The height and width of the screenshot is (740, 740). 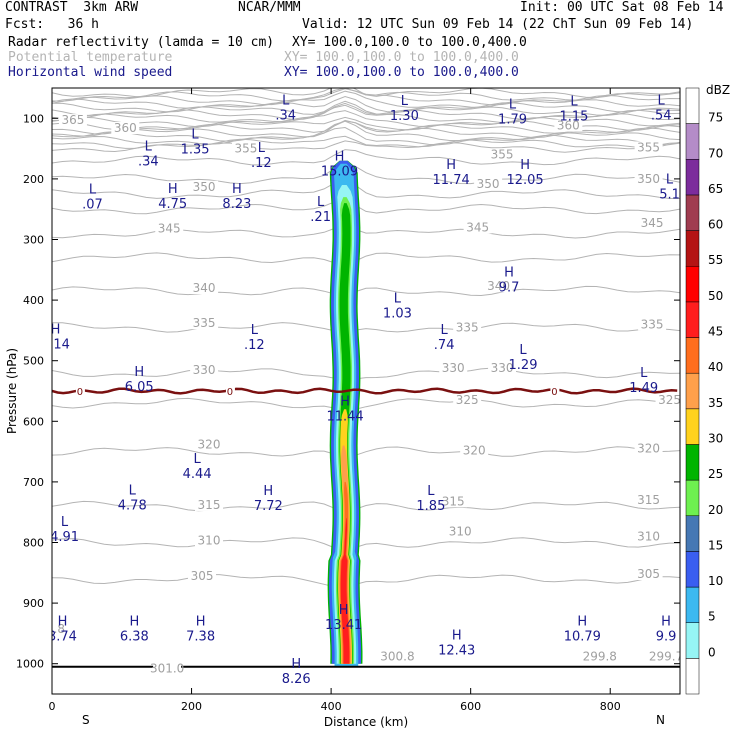 What do you see at coordinates (132, 506) in the screenshot?
I see `wind-extremum-value: 4.78` at bounding box center [132, 506].